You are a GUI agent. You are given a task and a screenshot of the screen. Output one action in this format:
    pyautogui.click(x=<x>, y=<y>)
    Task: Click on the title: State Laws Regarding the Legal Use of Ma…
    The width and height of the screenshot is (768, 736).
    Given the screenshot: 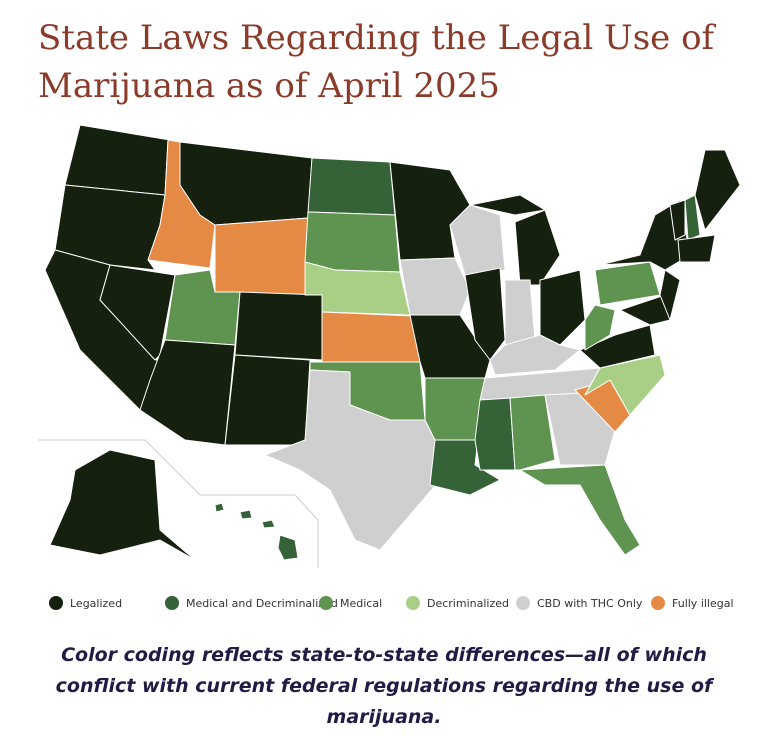 What is the action you would take?
    pyautogui.click(x=376, y=62)
    